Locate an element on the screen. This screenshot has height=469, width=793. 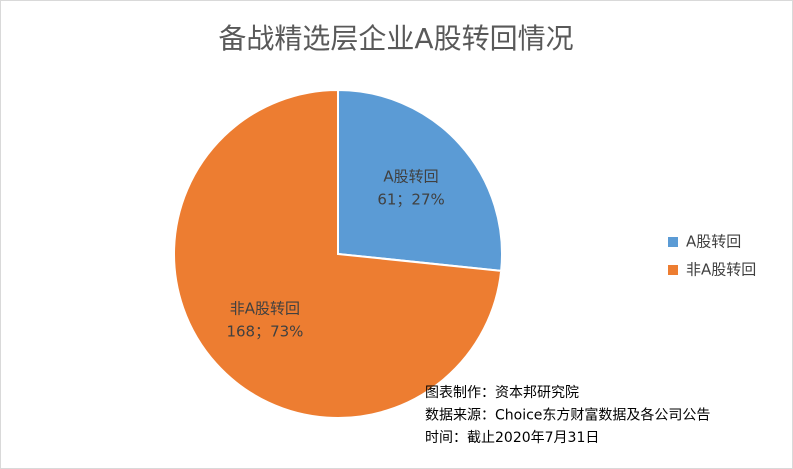
data-label-name: A股转回 is located at coordinates (410, 177).